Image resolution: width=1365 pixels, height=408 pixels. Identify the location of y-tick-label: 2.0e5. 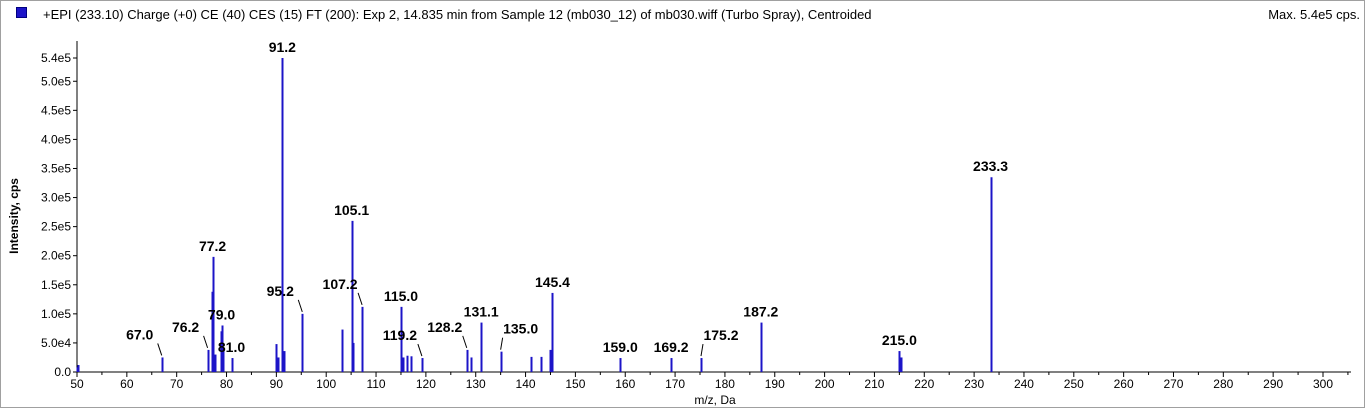
(56, 256).